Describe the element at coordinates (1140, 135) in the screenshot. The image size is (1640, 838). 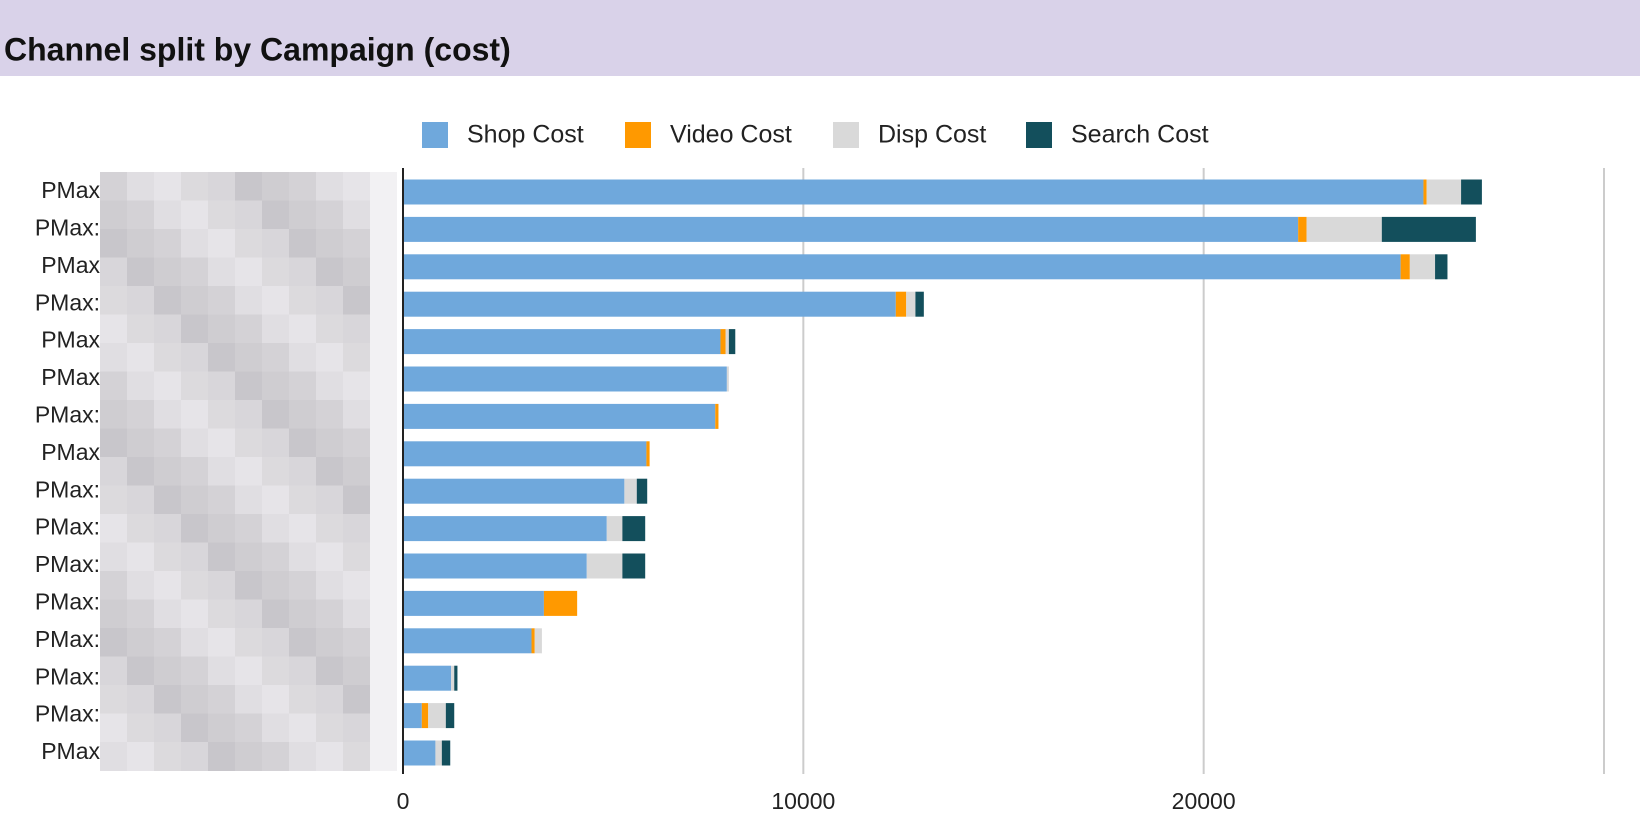
I see `legend-label: Search Cost` at that location.